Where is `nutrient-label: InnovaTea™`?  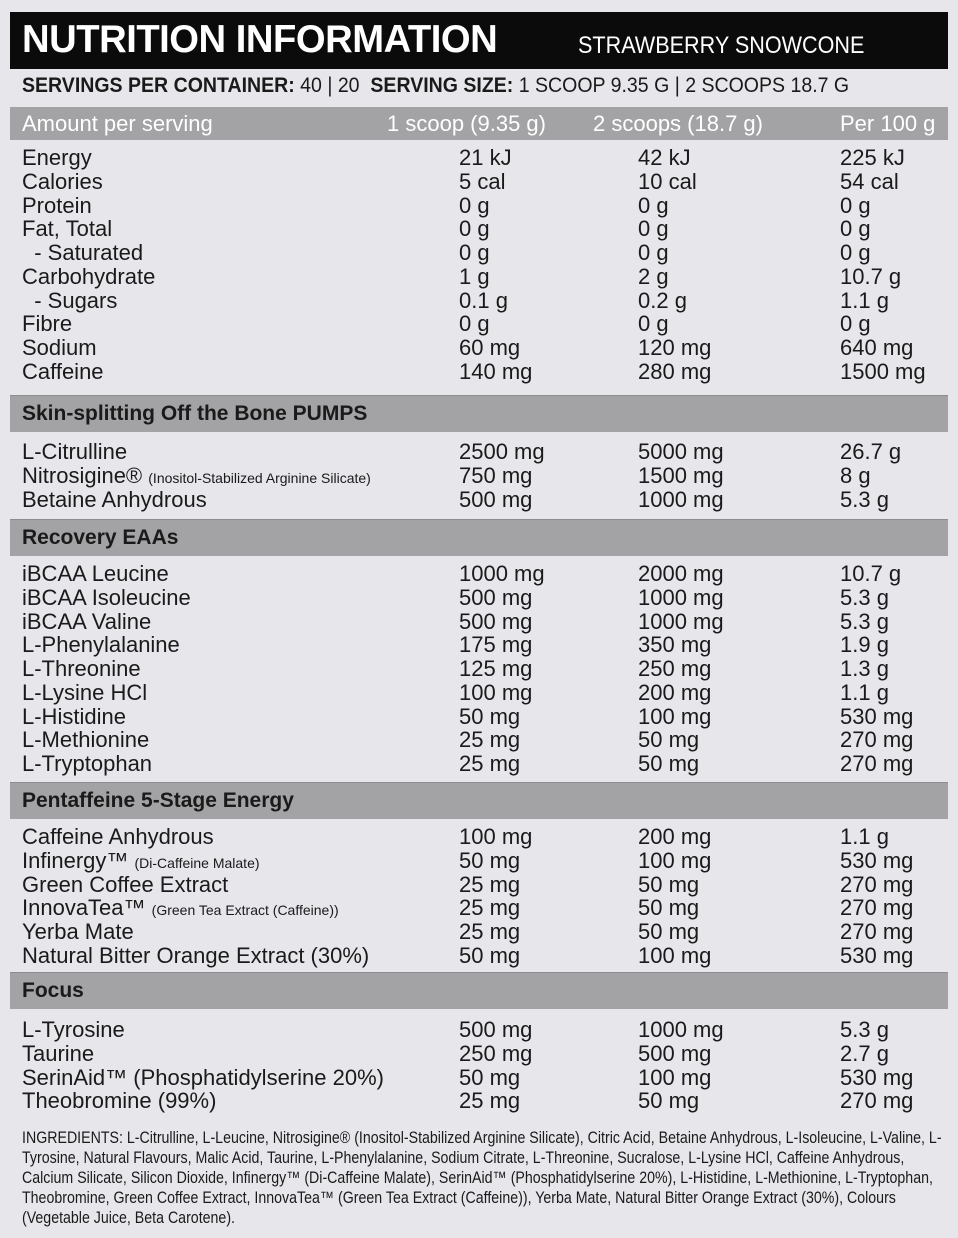 nutrient-label: InnovaTea™ is located at coordinates (84, 908).